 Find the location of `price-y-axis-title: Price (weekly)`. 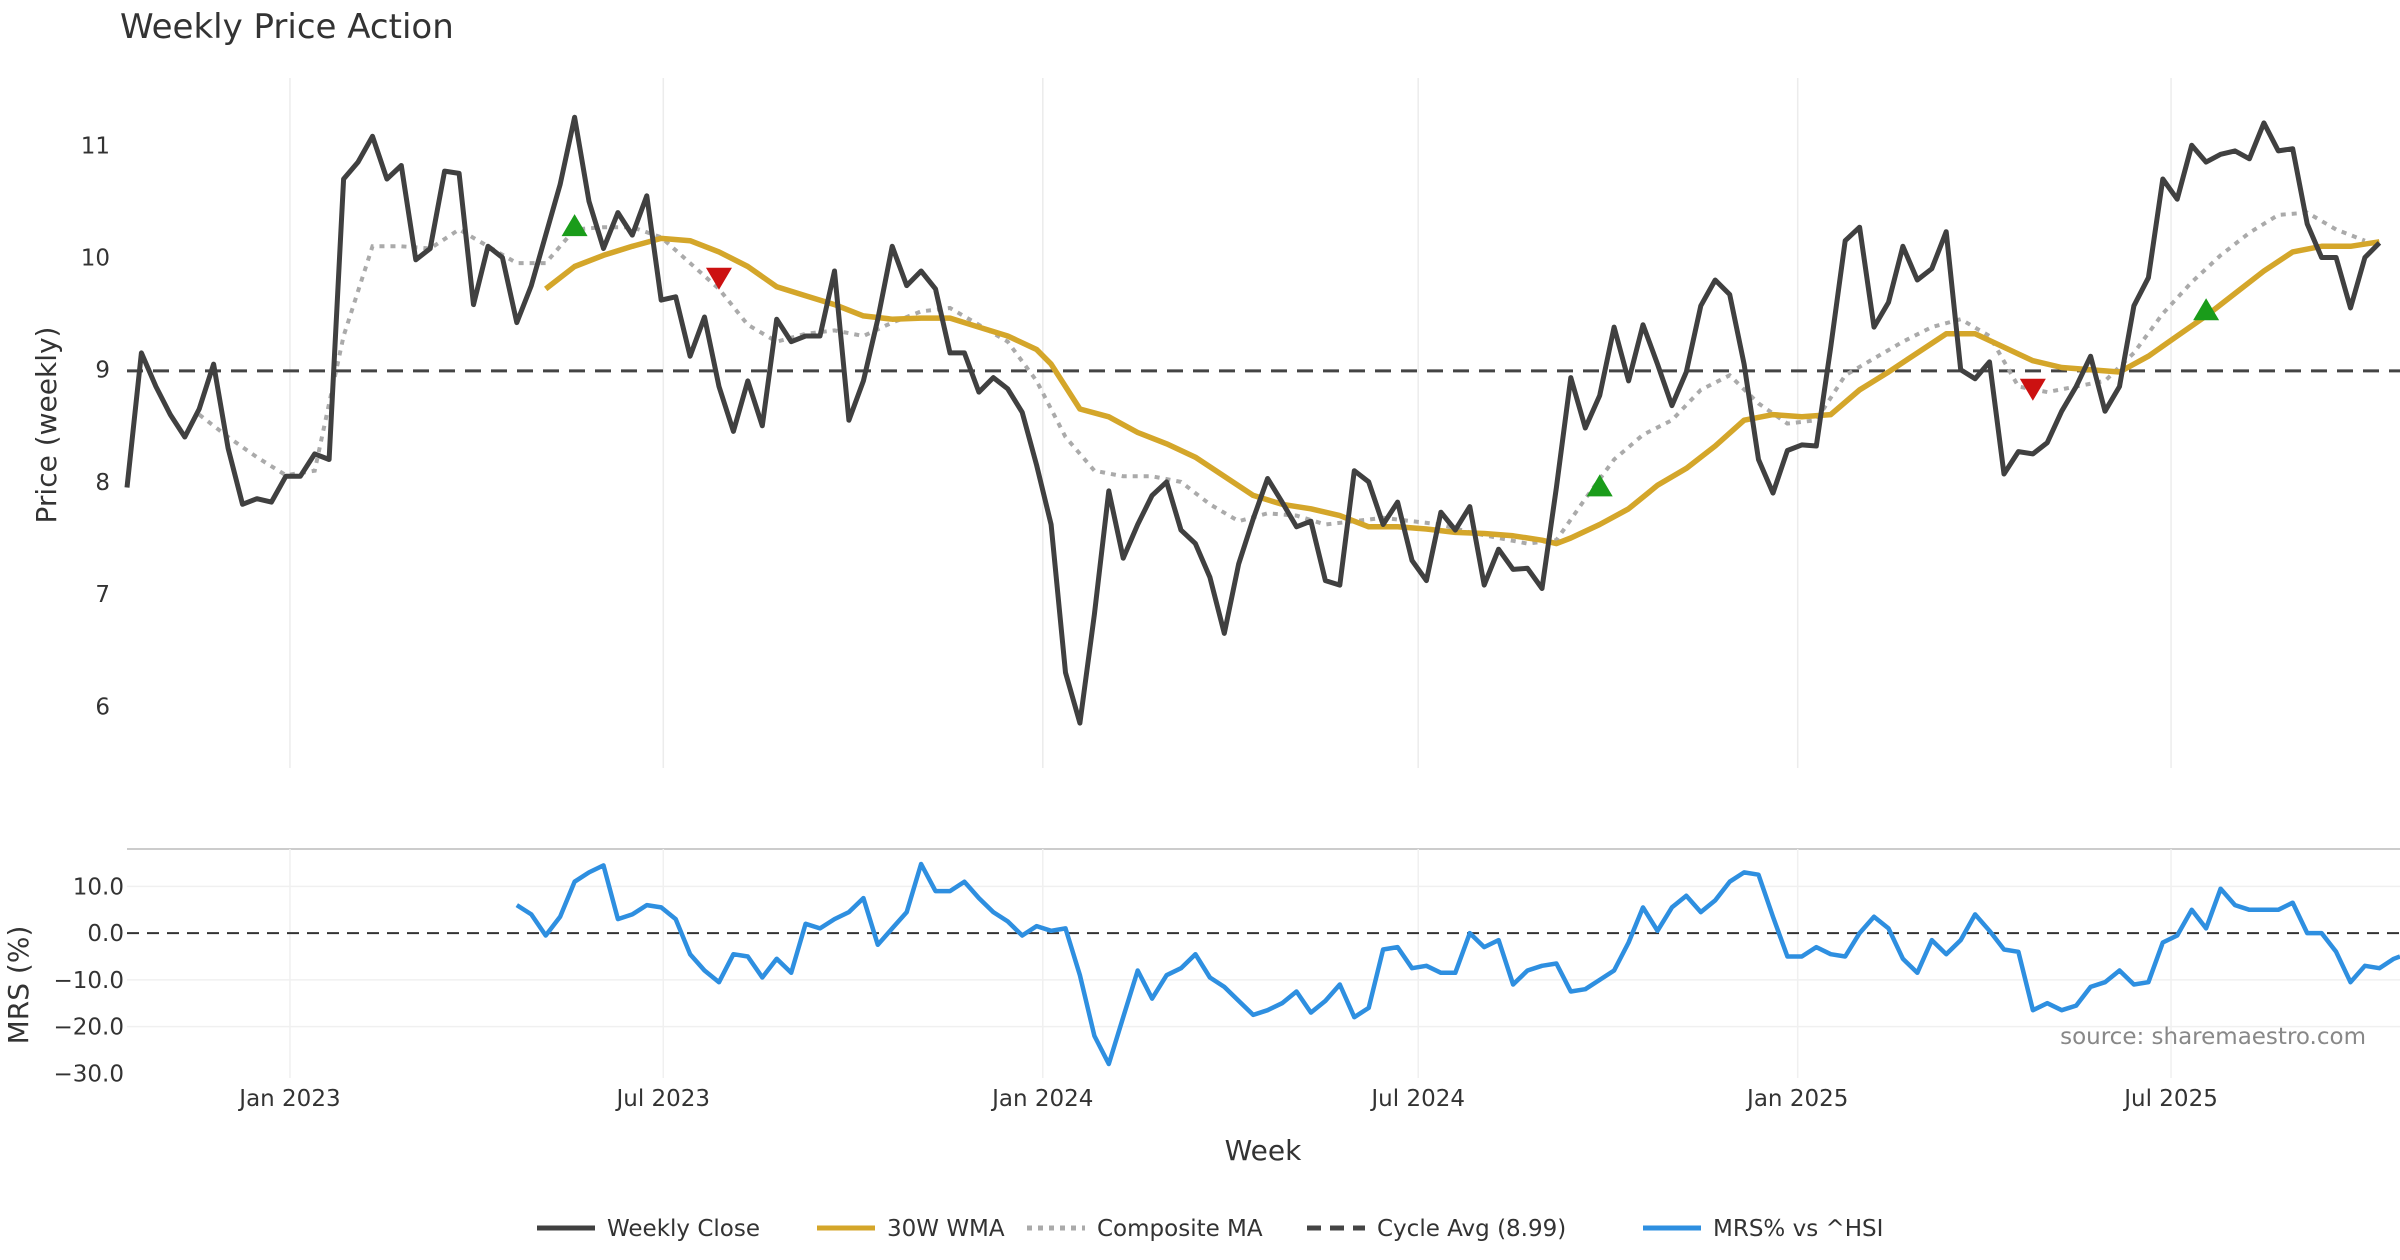

price-y-axis-title: Price (weekly) is located at coordinates (46, 425).